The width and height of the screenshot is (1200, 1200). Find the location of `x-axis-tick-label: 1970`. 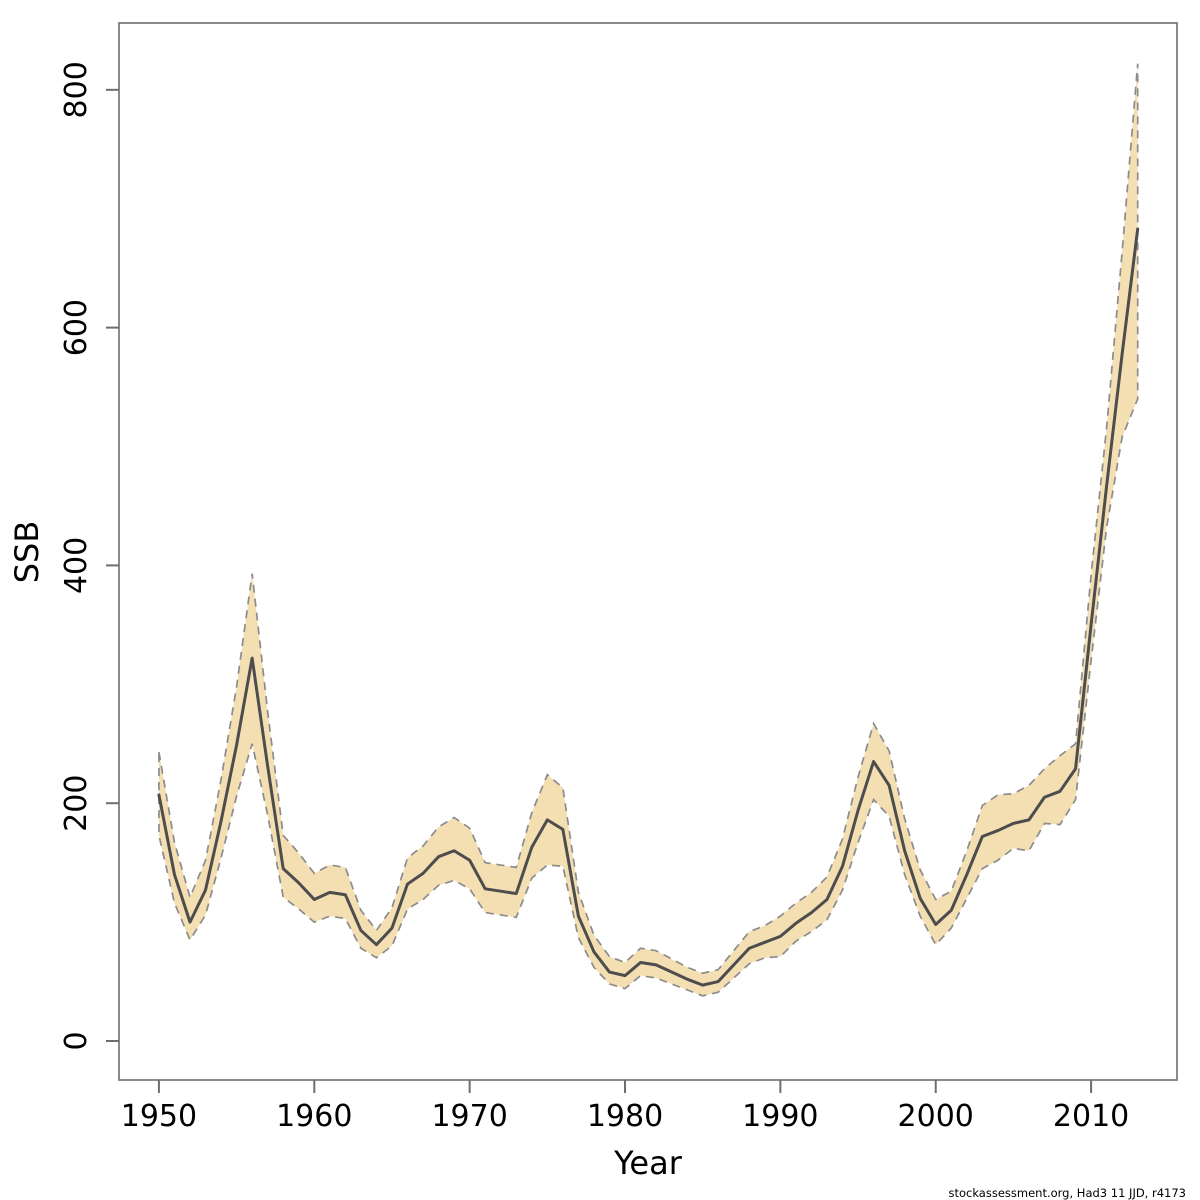

x-axis-tick-label: 1970 is located at coordinates (469, 1116).